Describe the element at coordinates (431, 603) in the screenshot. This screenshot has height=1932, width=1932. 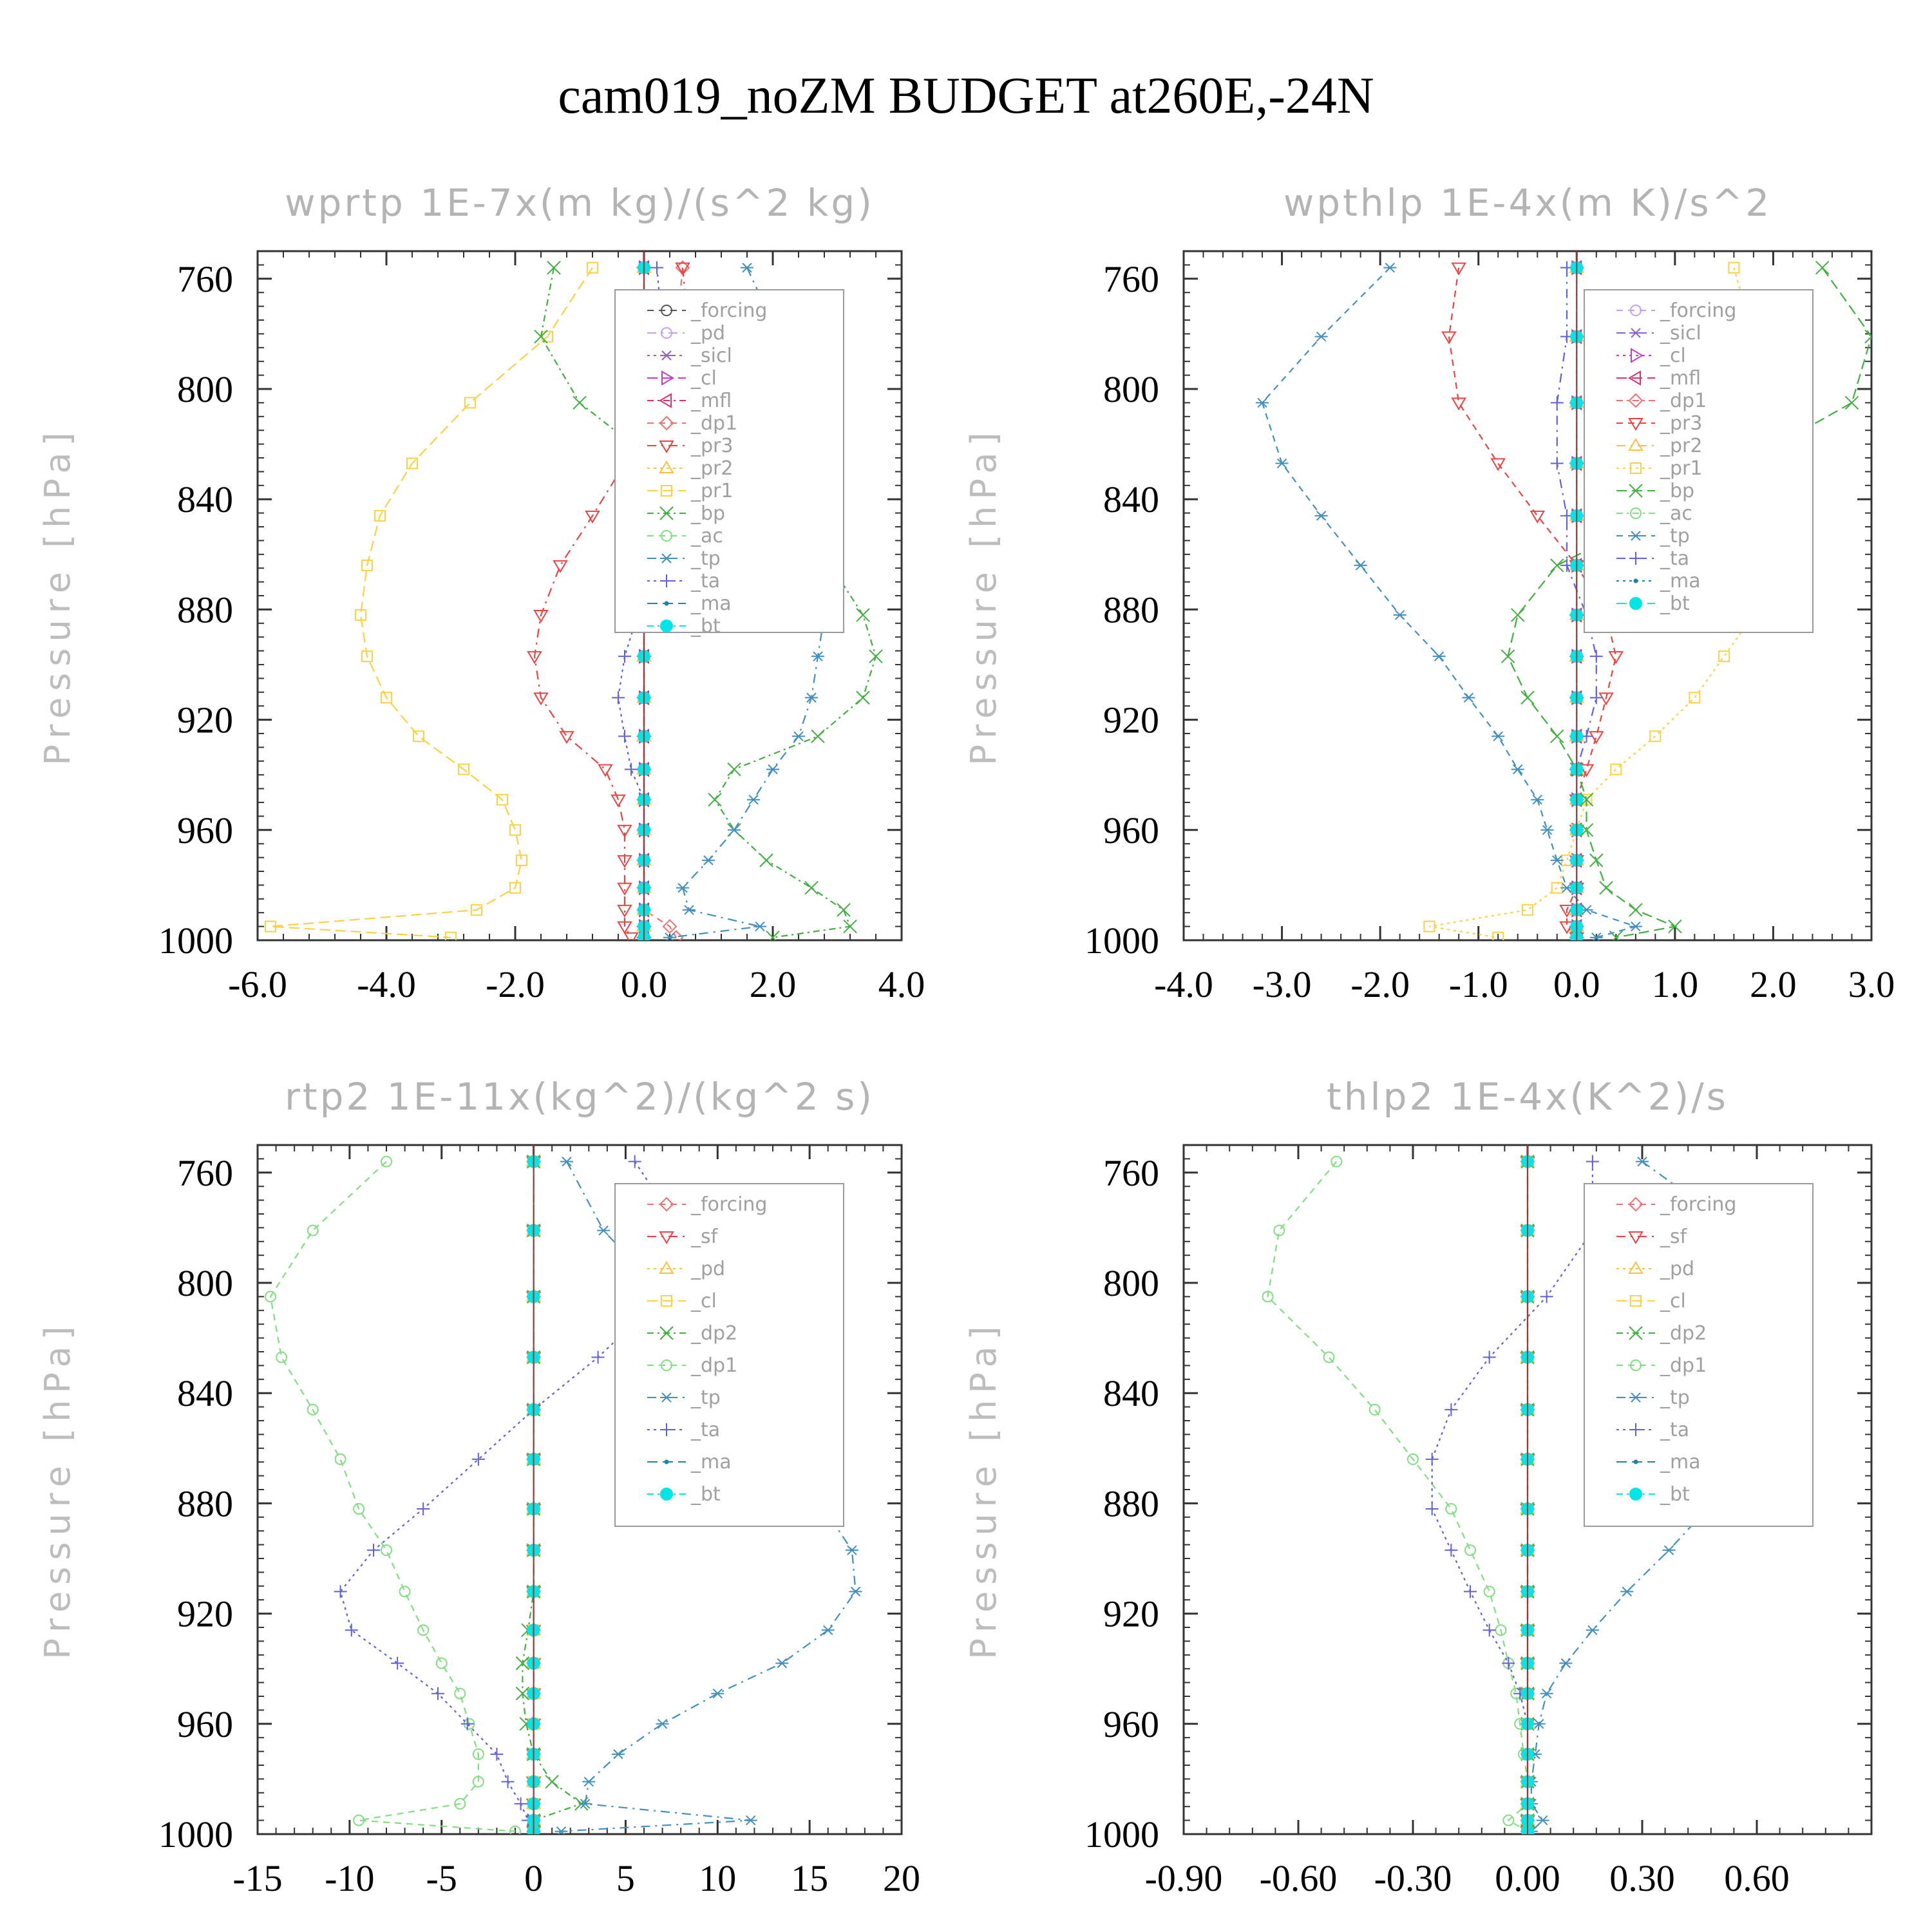
I see `series-line-pr1` at that location.